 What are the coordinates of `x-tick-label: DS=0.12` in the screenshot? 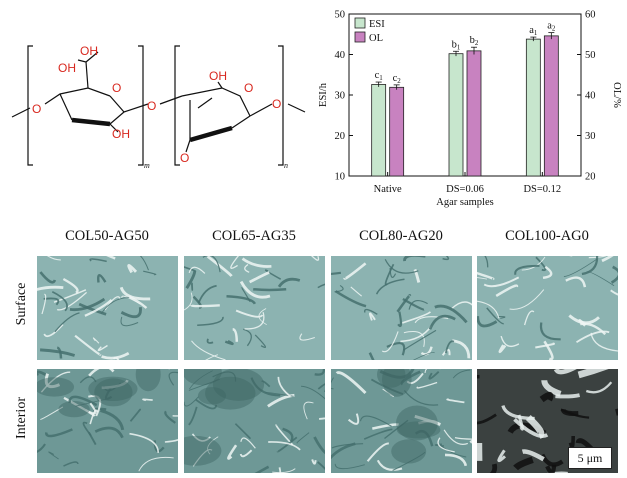 It's located at (542, 189).